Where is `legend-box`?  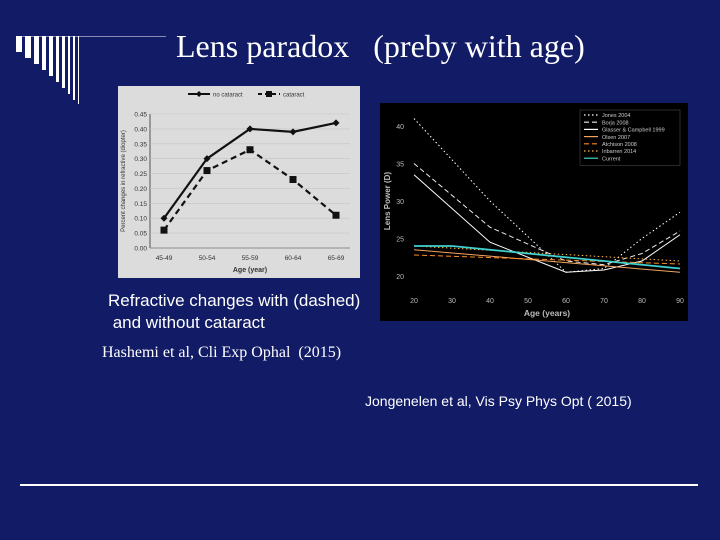 legend-box is located at coordinates (630, 137).